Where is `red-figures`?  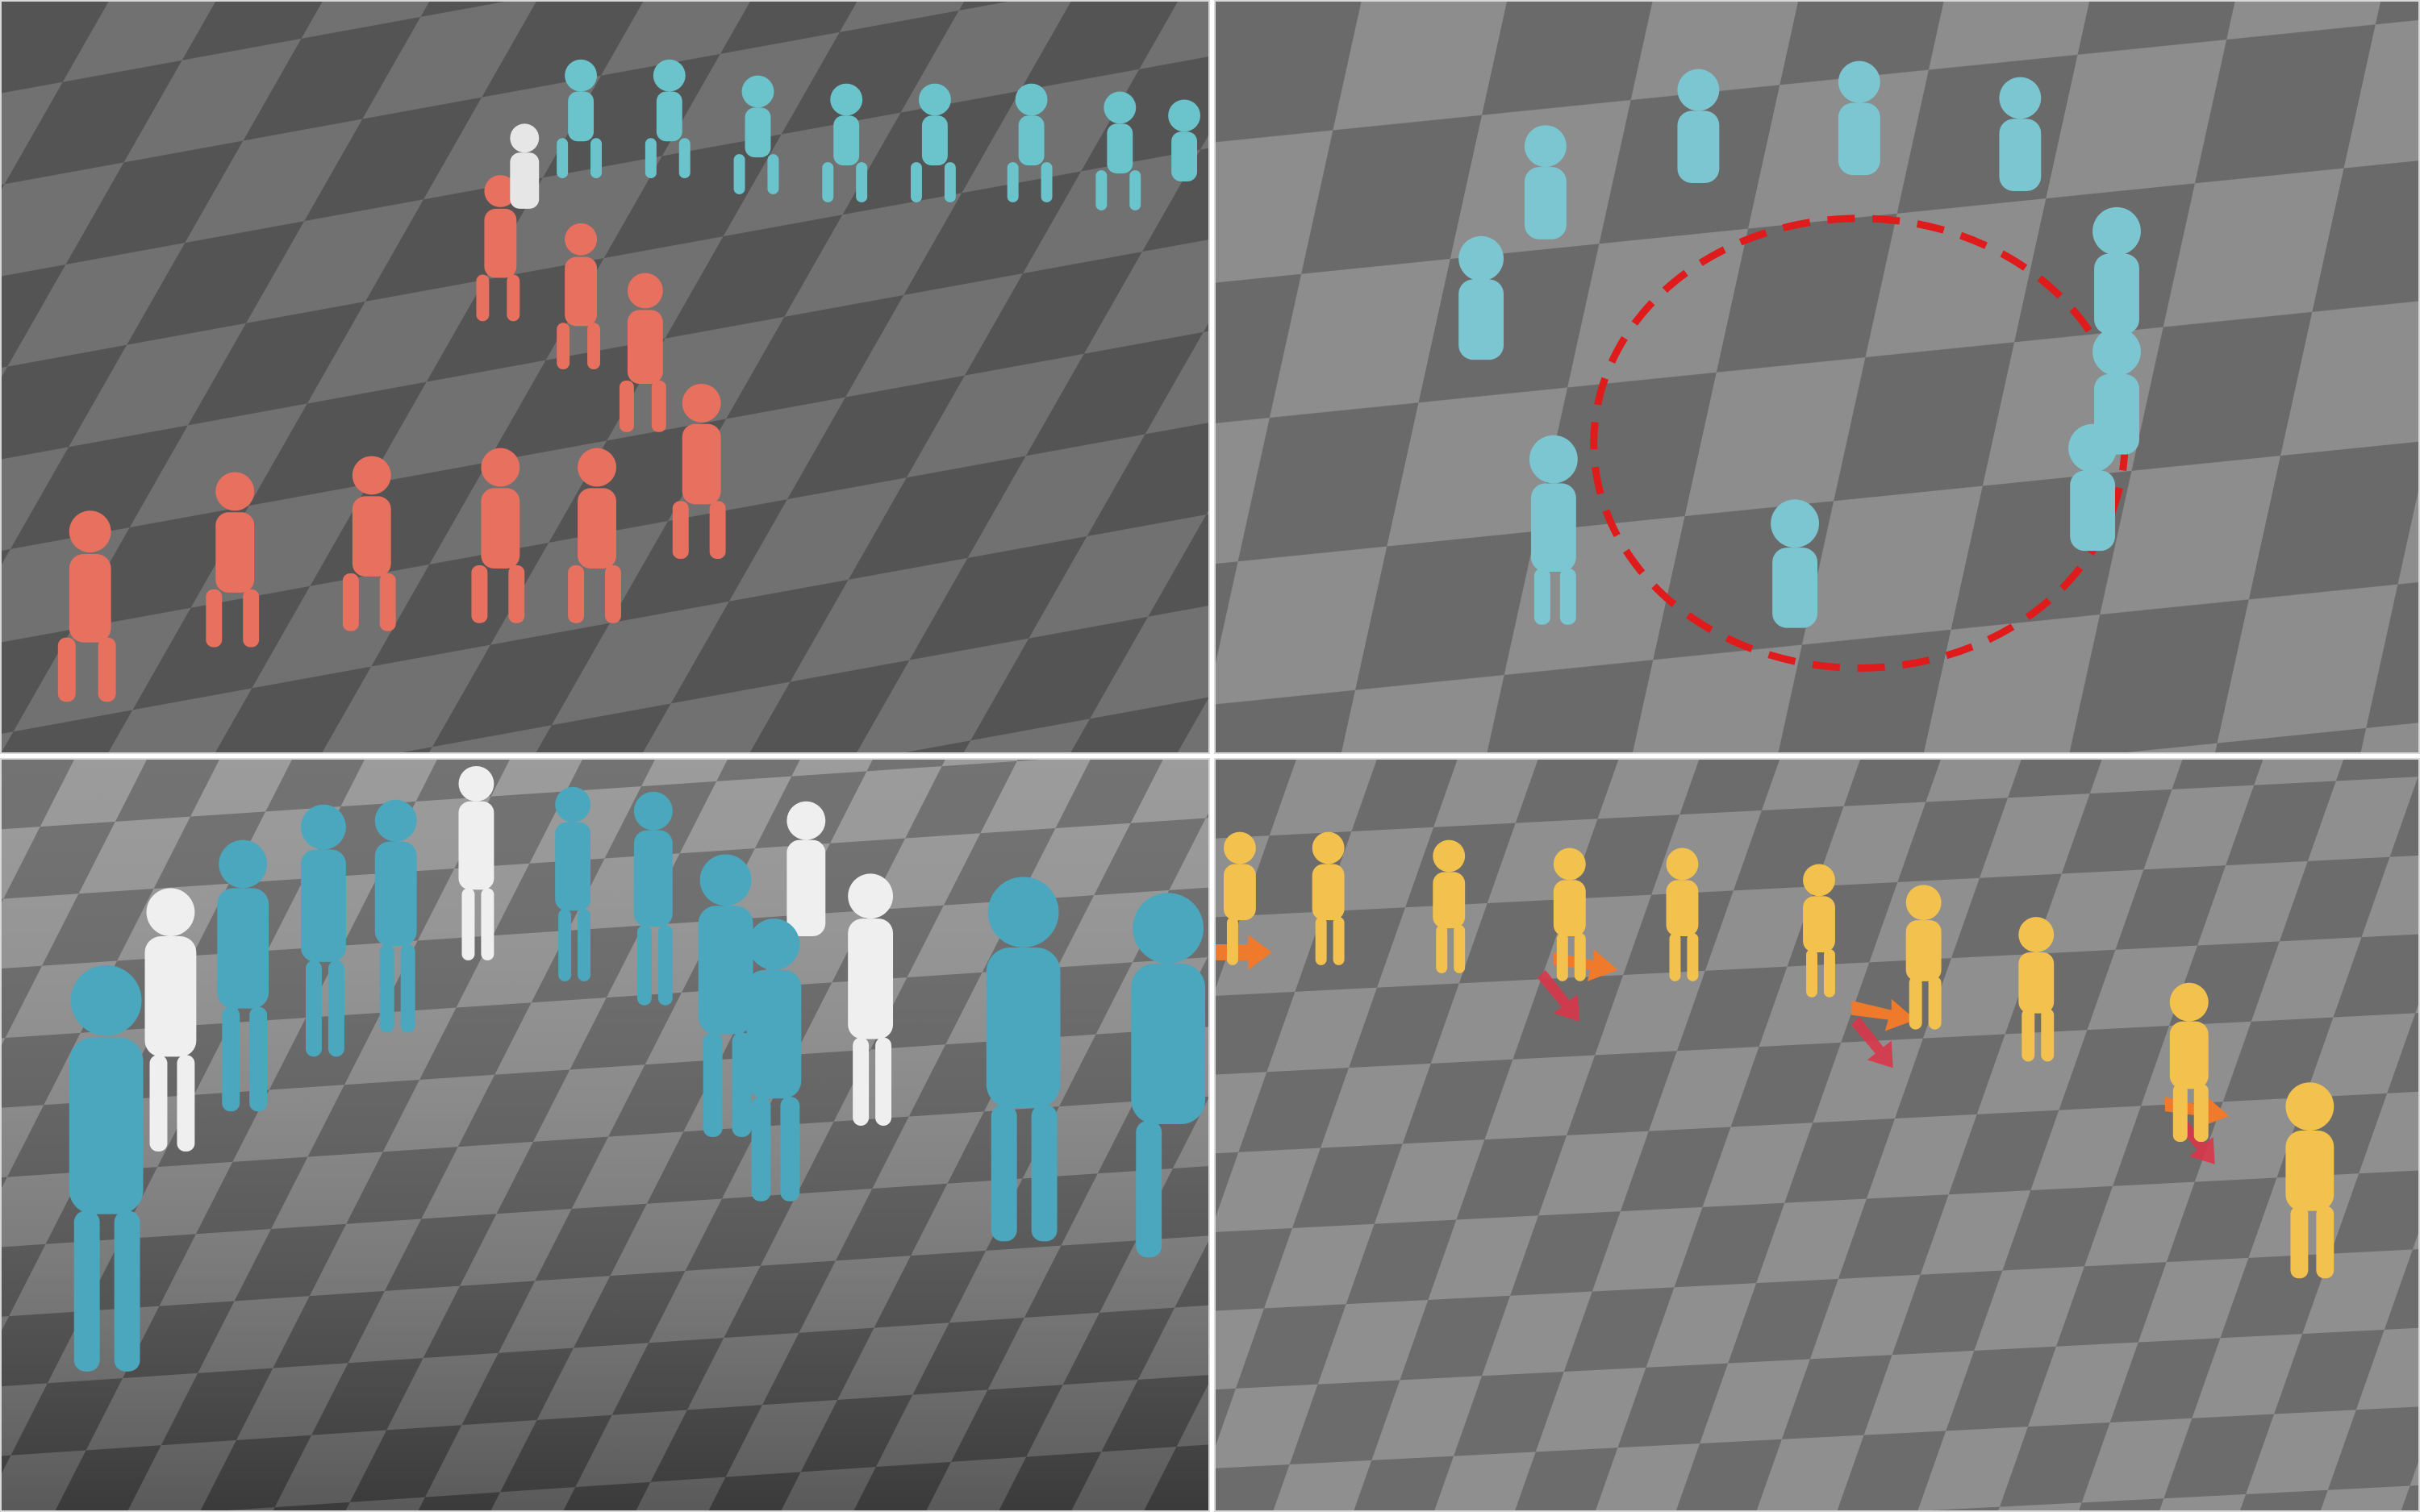 red-figures is located at coordinates (392, 438).